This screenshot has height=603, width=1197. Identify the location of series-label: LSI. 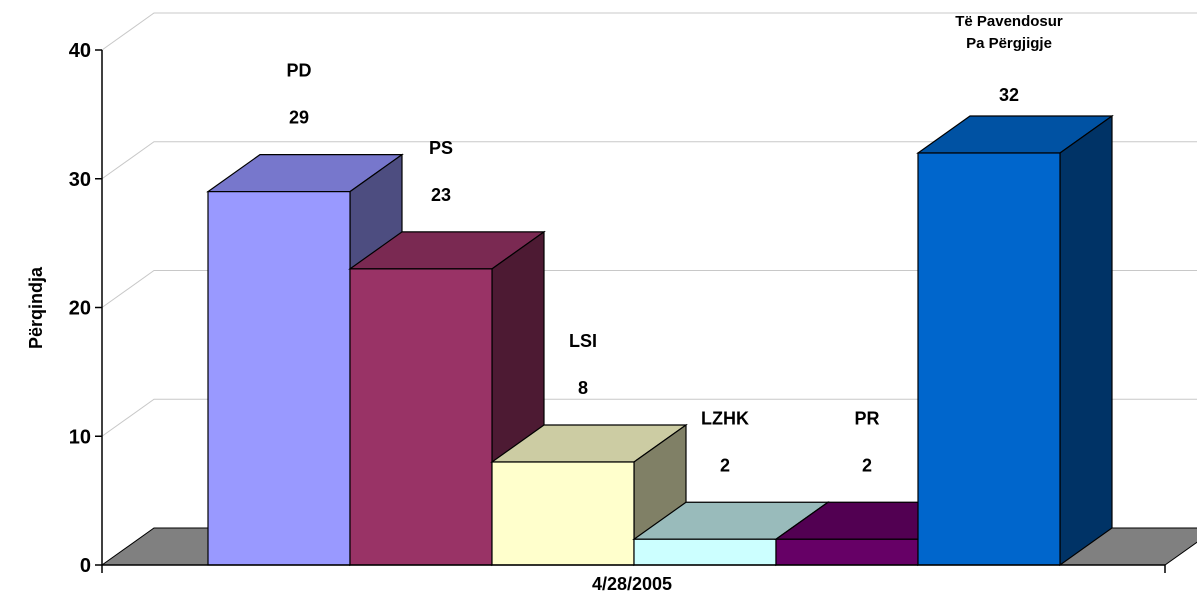
(583, 341).